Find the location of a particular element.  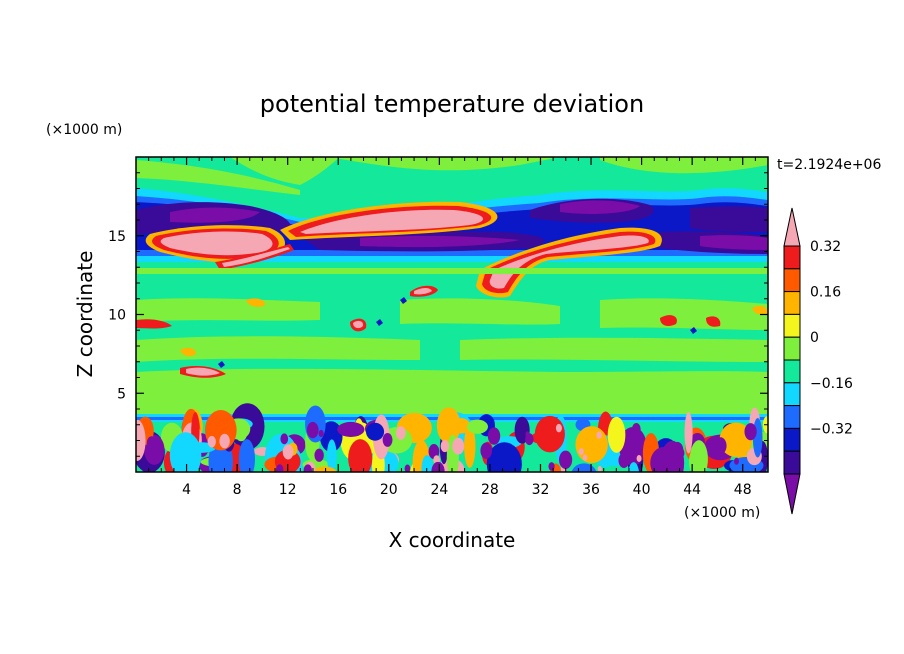

time-label: t=2.1924e+06 is located at coordinates (829, 165).